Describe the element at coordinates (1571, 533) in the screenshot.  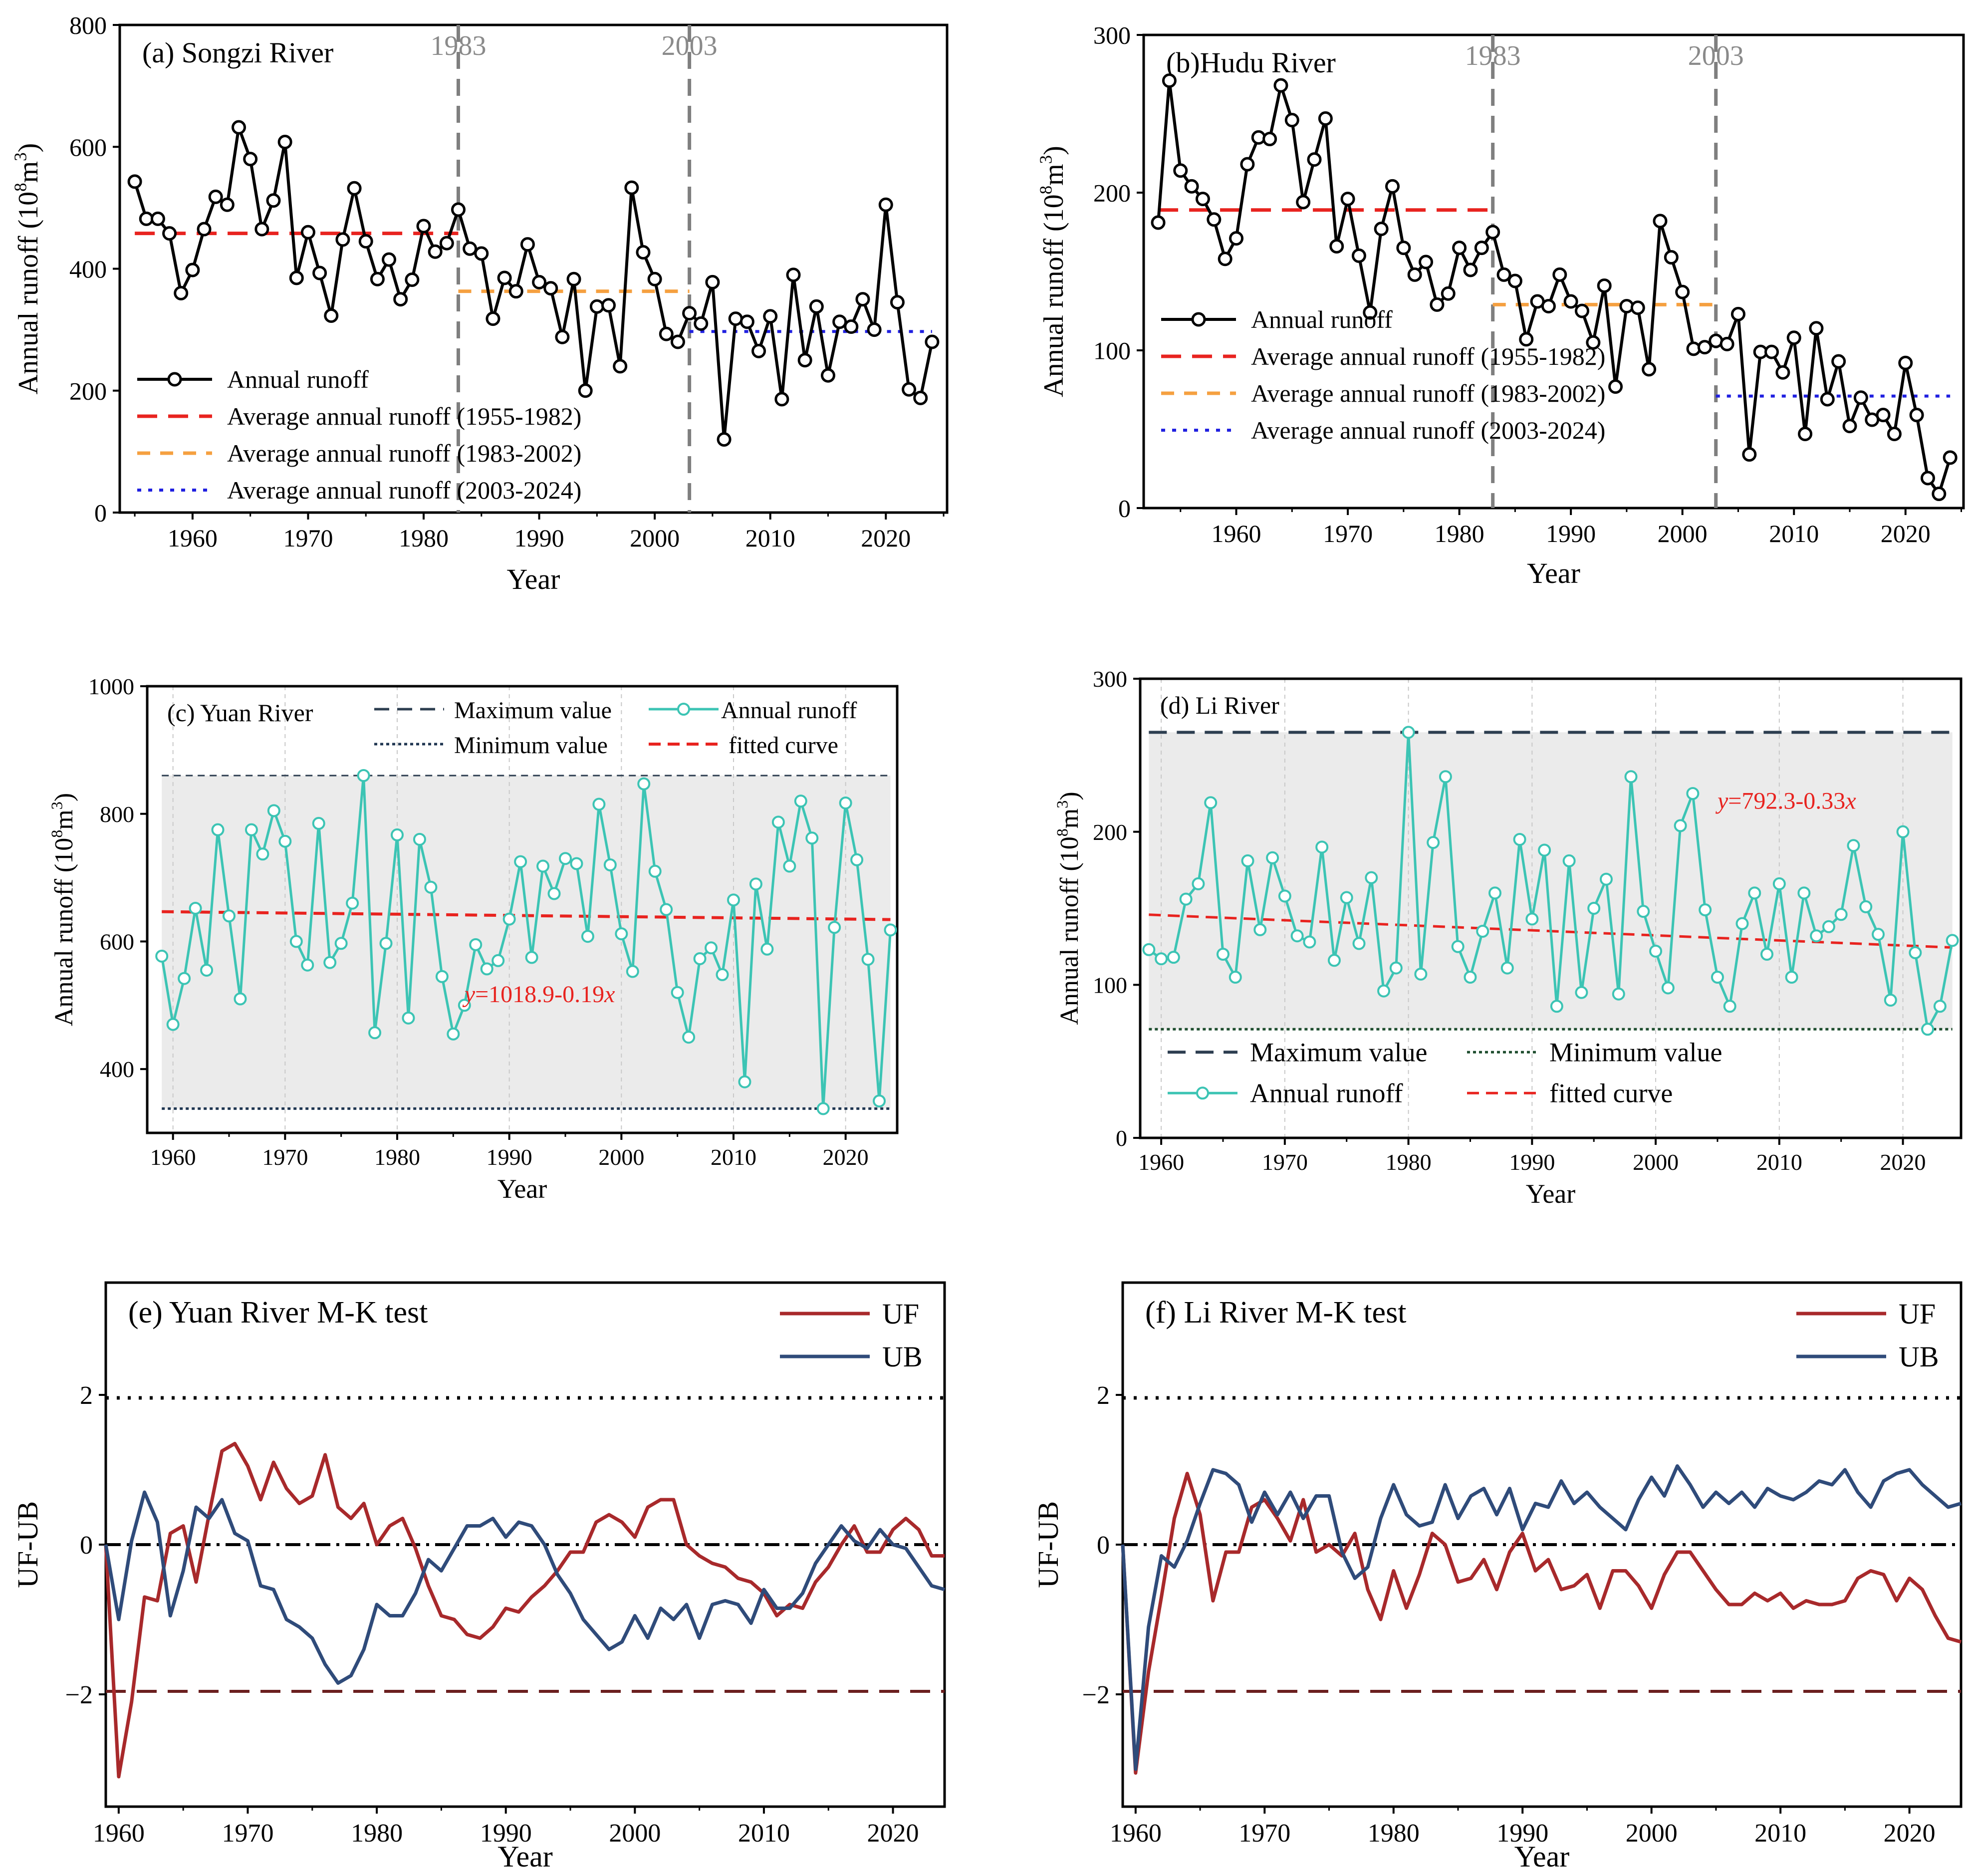
I see `panel-b-xtick-label-1990: 1990` at that location.